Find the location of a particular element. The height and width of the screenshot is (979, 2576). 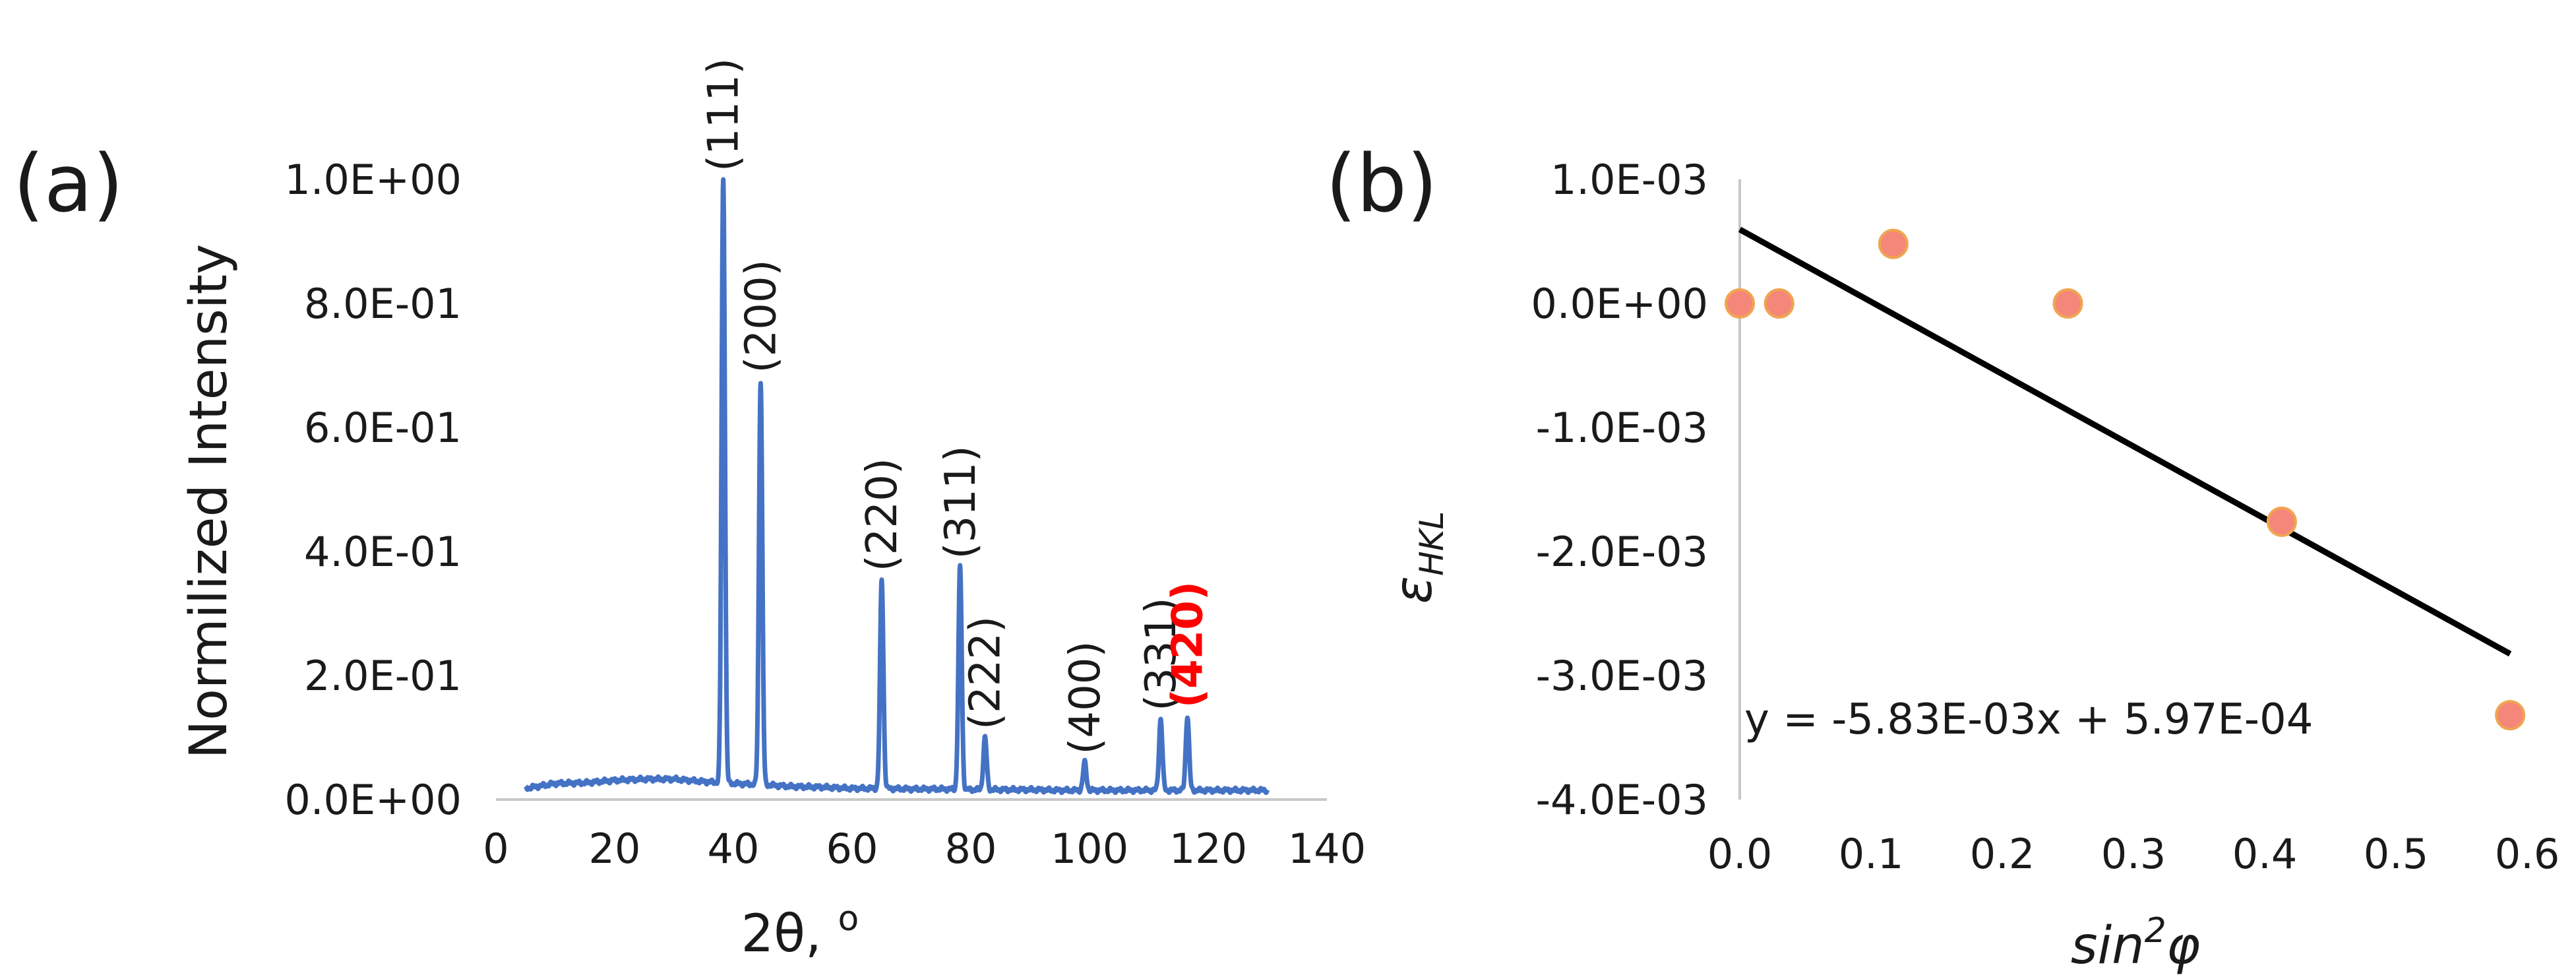

panel-a-x-tick-label: 60 is located at coordinates (852, 849).